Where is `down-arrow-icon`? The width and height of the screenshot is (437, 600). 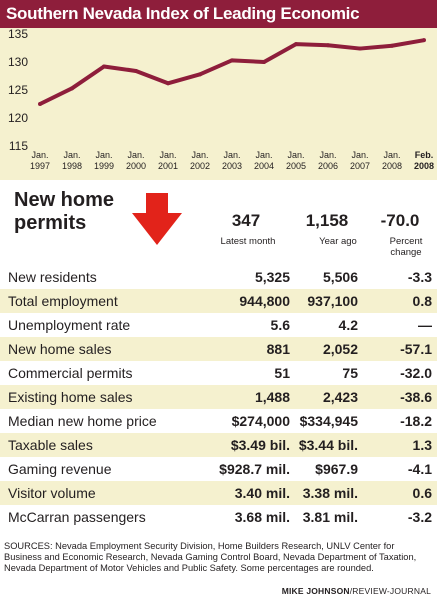 down-arrow-icon is located at coordinates (157, 219).